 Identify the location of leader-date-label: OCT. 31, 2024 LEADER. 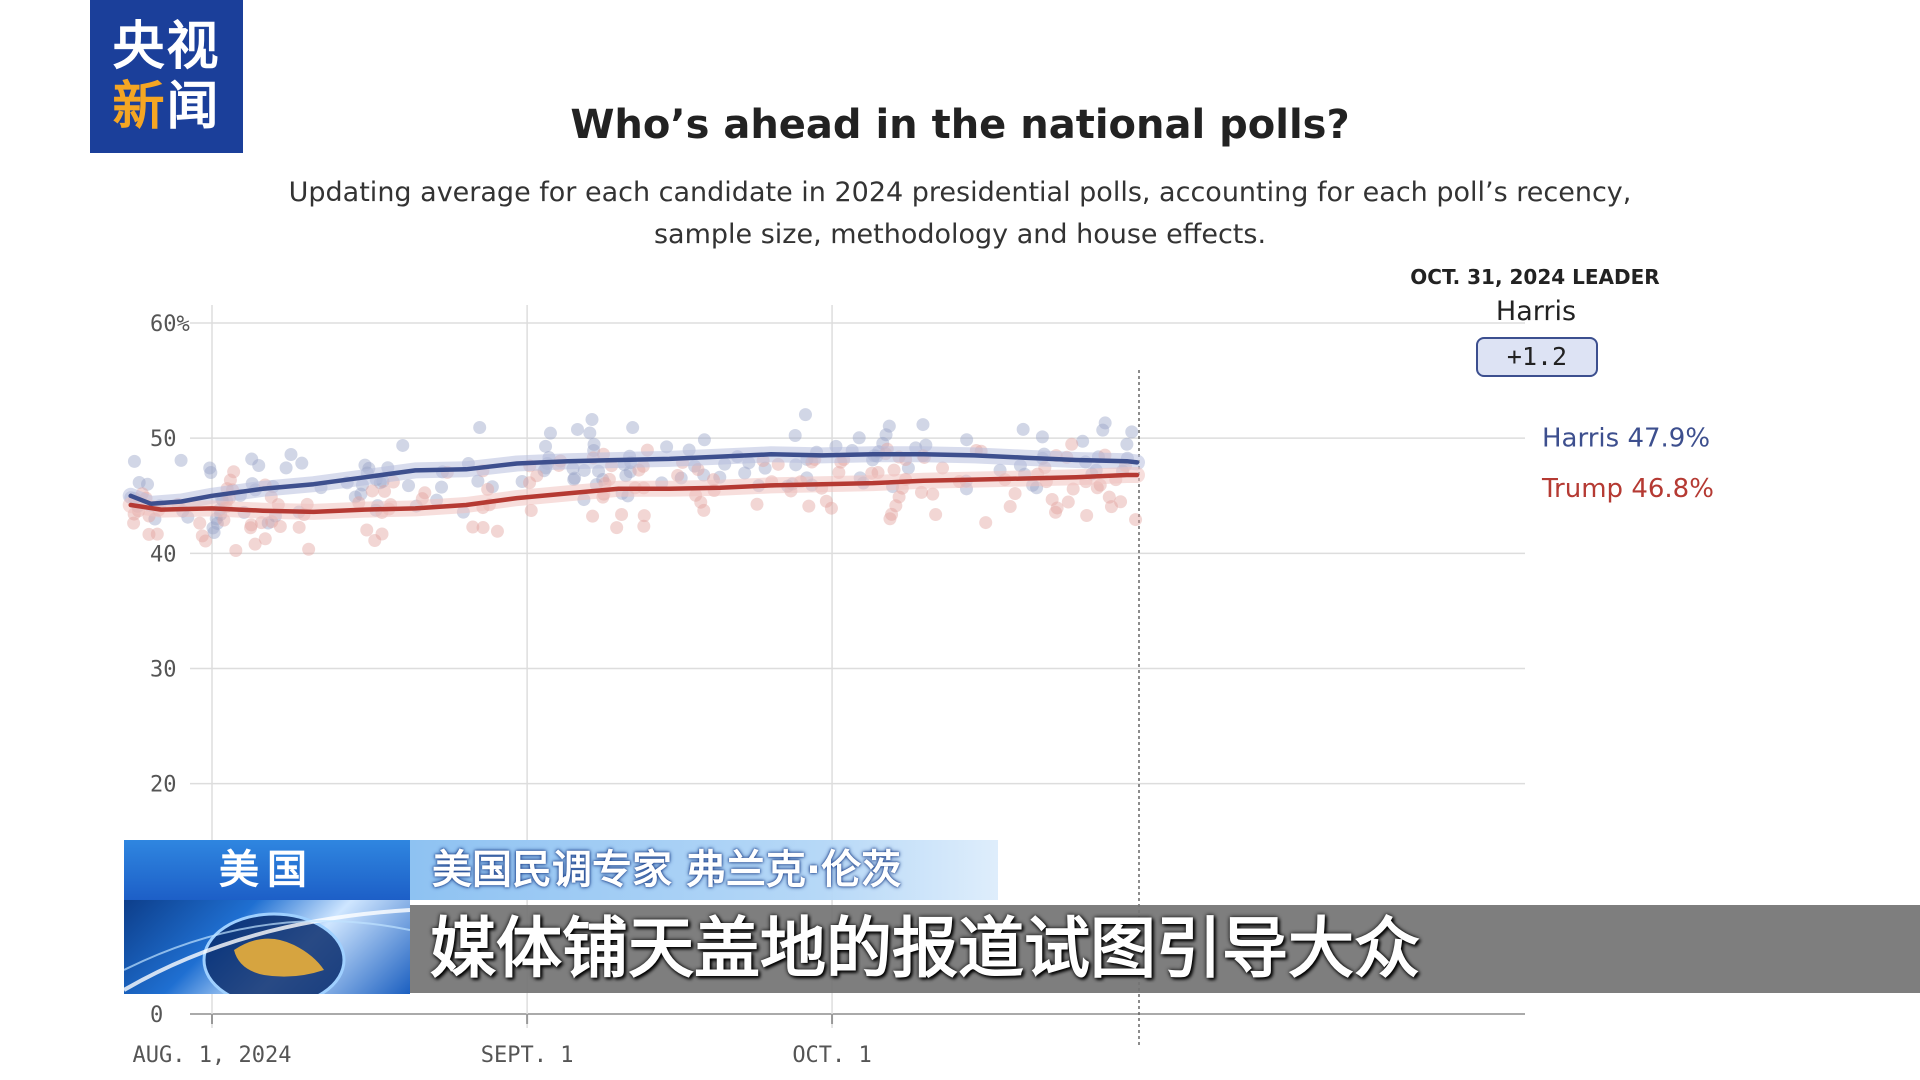
(1535, 277).